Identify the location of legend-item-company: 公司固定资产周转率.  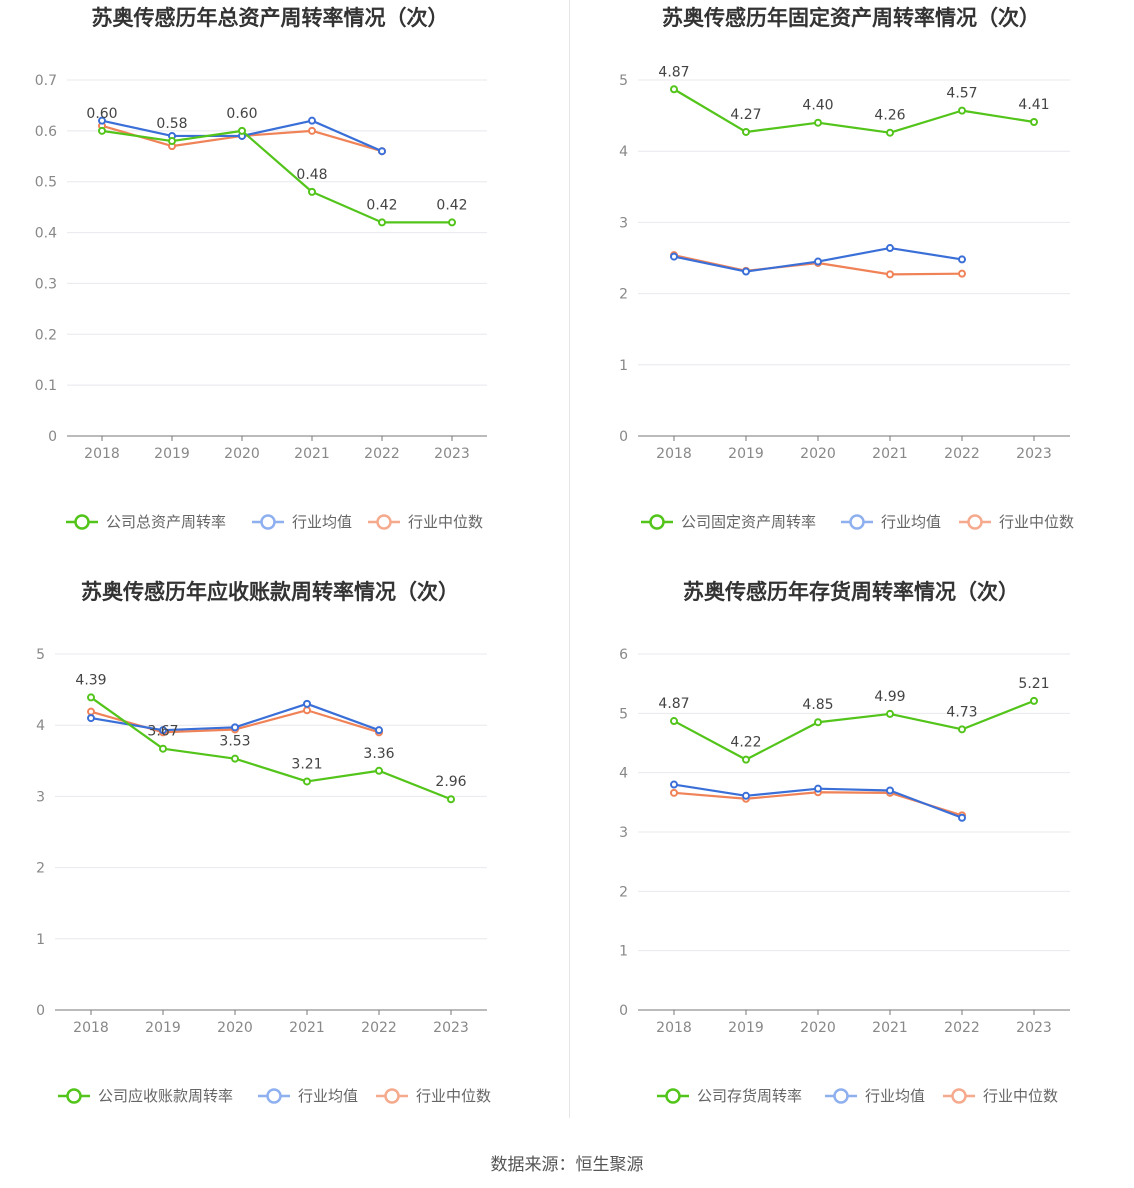
(728, 522).